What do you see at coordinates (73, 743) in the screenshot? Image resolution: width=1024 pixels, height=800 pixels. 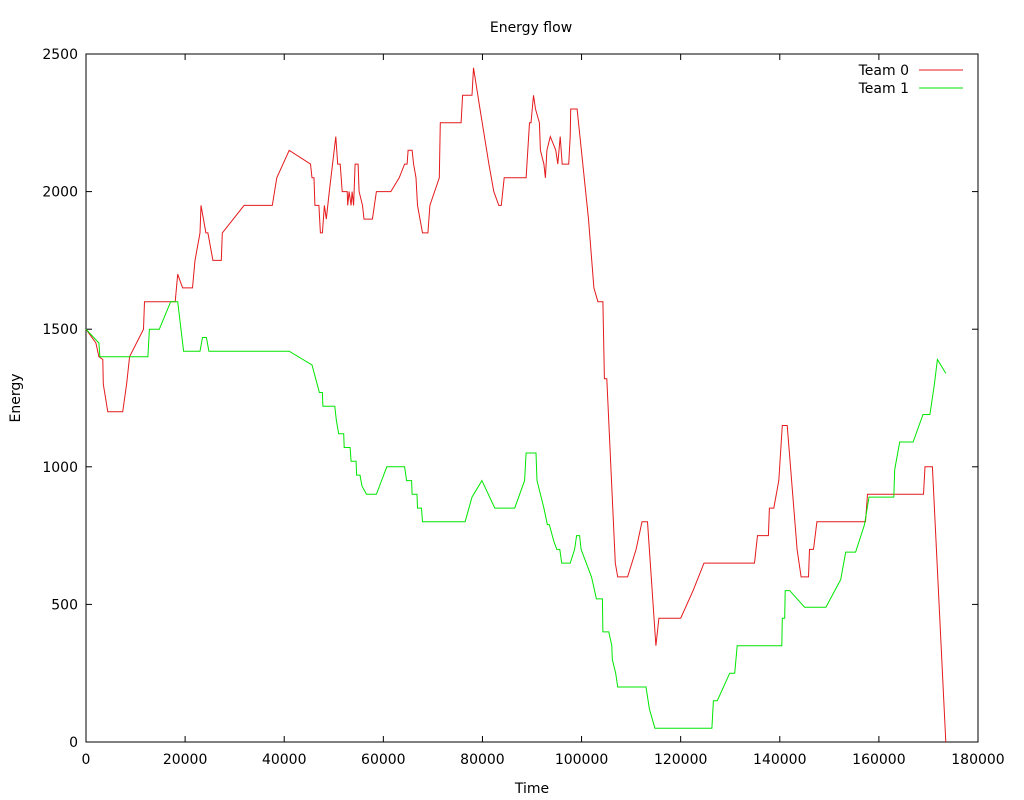 I see `y-tick-label: 0` at bounding box center [73, 743].